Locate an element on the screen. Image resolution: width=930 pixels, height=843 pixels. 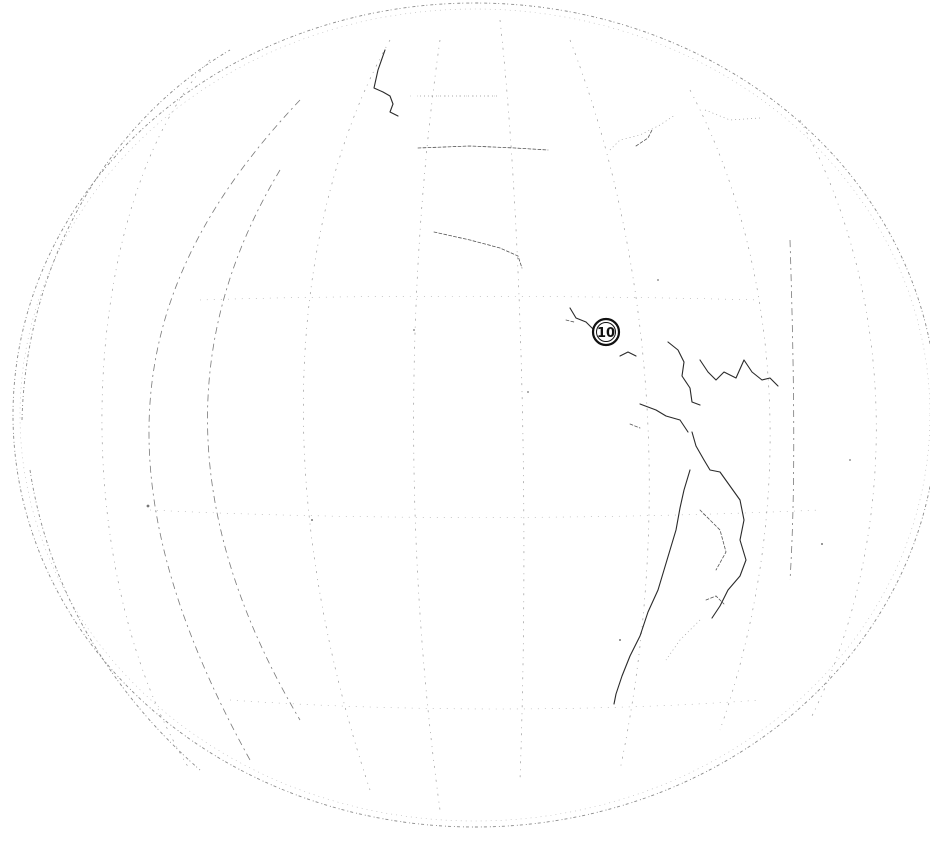
coastline-north is located at coordinates (461, 159).